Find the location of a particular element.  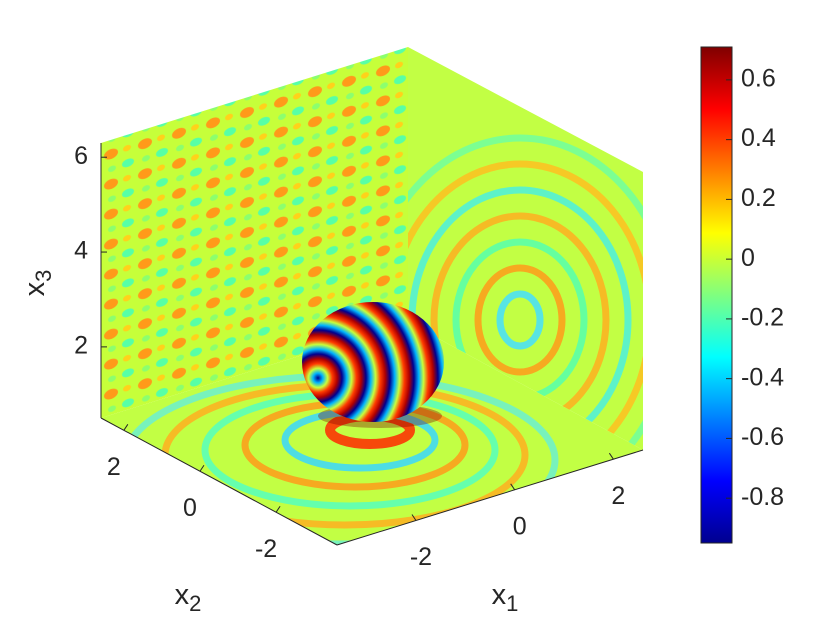

axis-label: x3 is located at coordinates (37, 283).